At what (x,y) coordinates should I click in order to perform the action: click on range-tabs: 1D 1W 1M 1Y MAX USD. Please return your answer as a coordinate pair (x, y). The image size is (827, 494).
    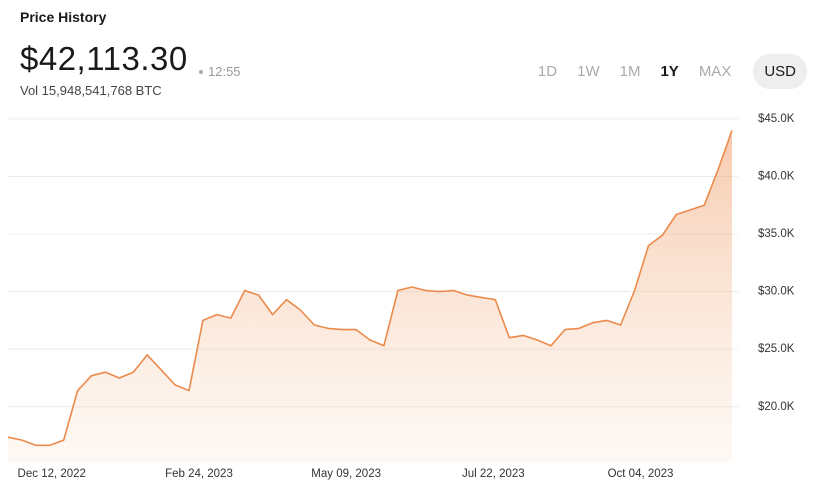
    Looking at the image, I should click on (667, 71).